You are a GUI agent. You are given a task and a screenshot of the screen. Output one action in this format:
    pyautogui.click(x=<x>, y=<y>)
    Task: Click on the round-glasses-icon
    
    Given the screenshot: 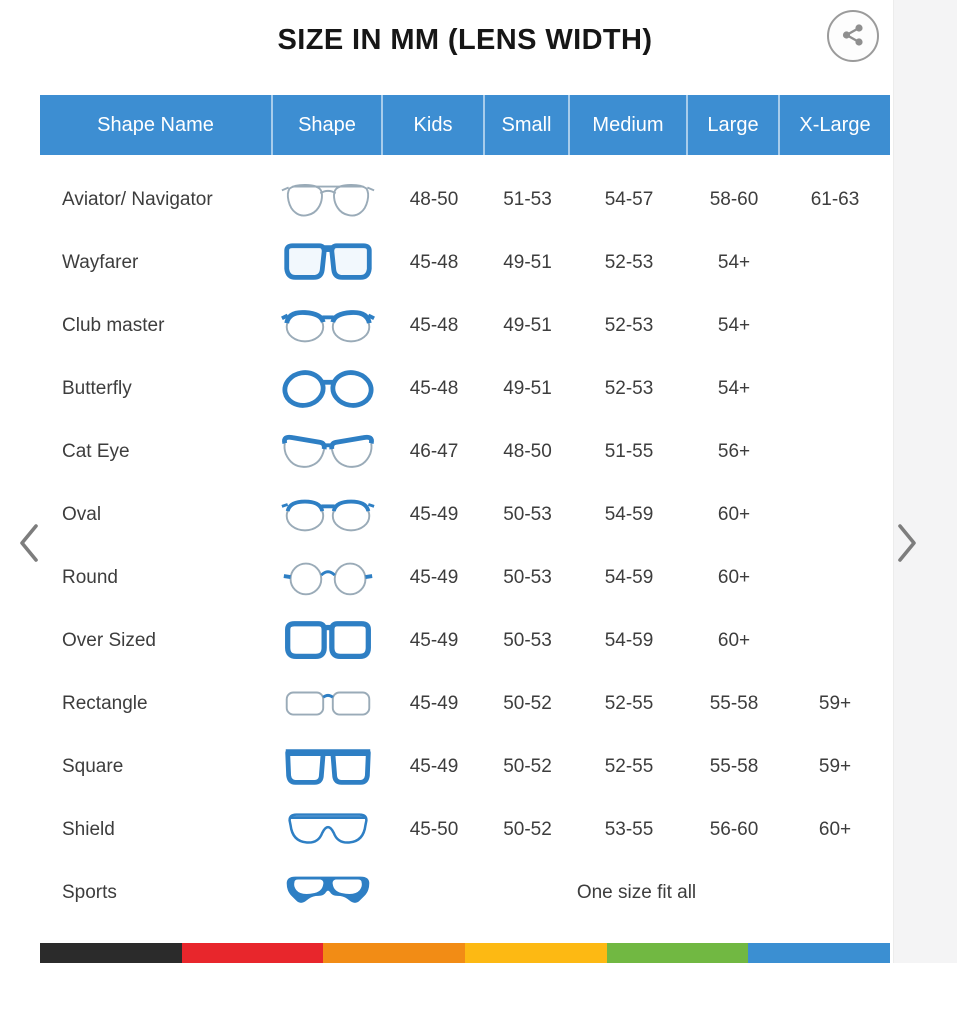 What is the action you would take?
    pyautogui.click(x=328, y=578)
    